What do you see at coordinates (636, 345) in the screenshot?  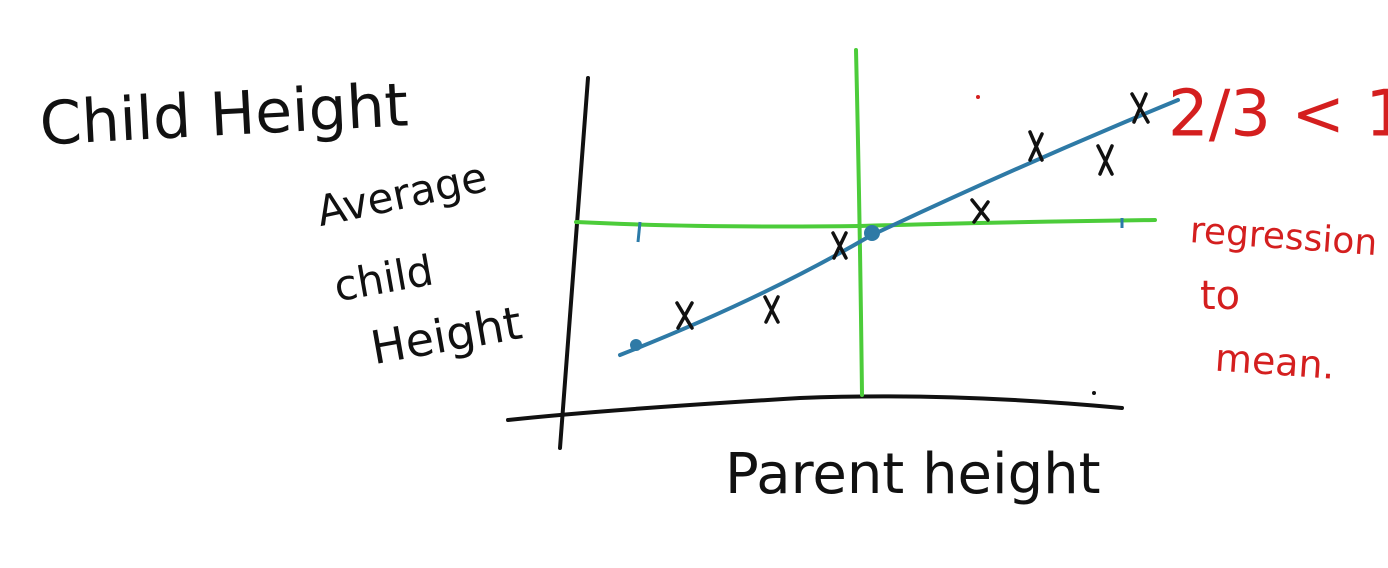 I see `endpoint` at bounding box center [636, 345].